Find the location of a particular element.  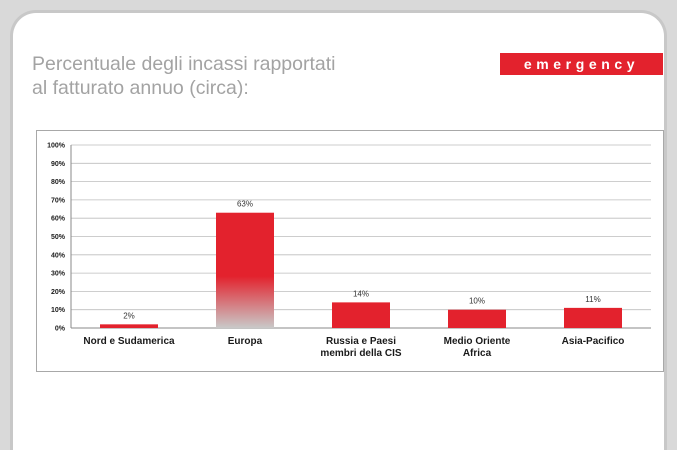

y-tick-label: 20% is located at coordinates (58, 292).